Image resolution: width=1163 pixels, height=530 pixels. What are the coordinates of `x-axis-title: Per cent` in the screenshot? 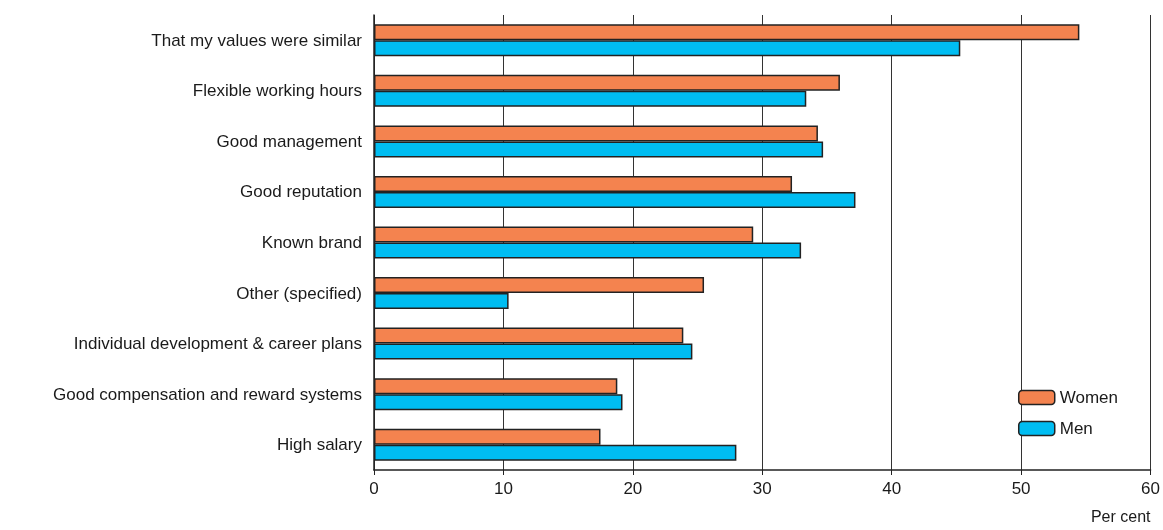 It's located at (1121, 516).